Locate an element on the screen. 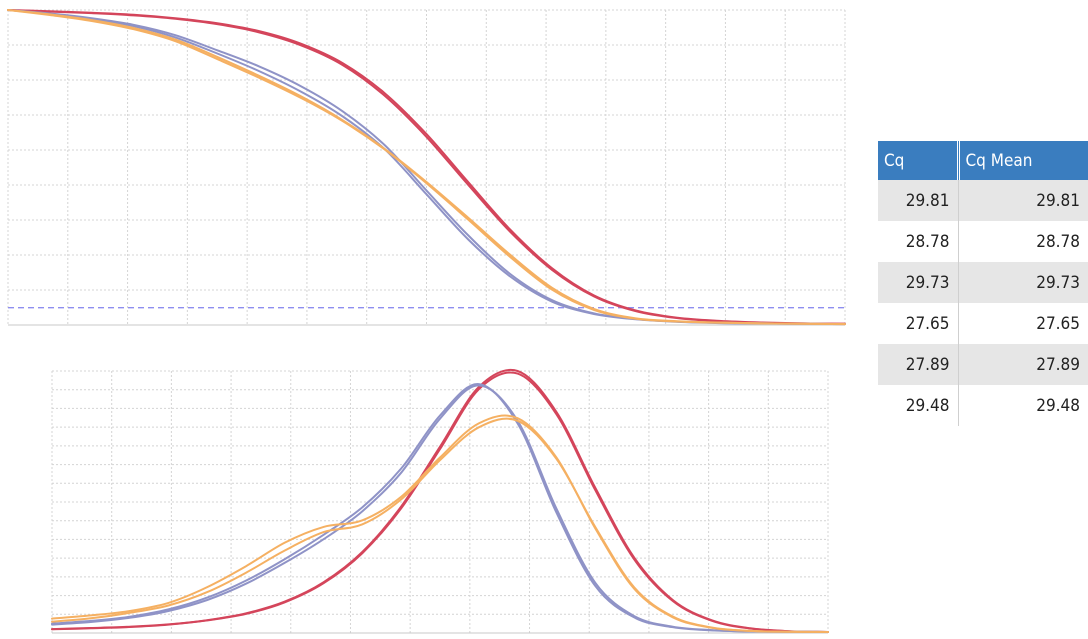  cq-cell: 27.65 is located at coordinates (918, 323).